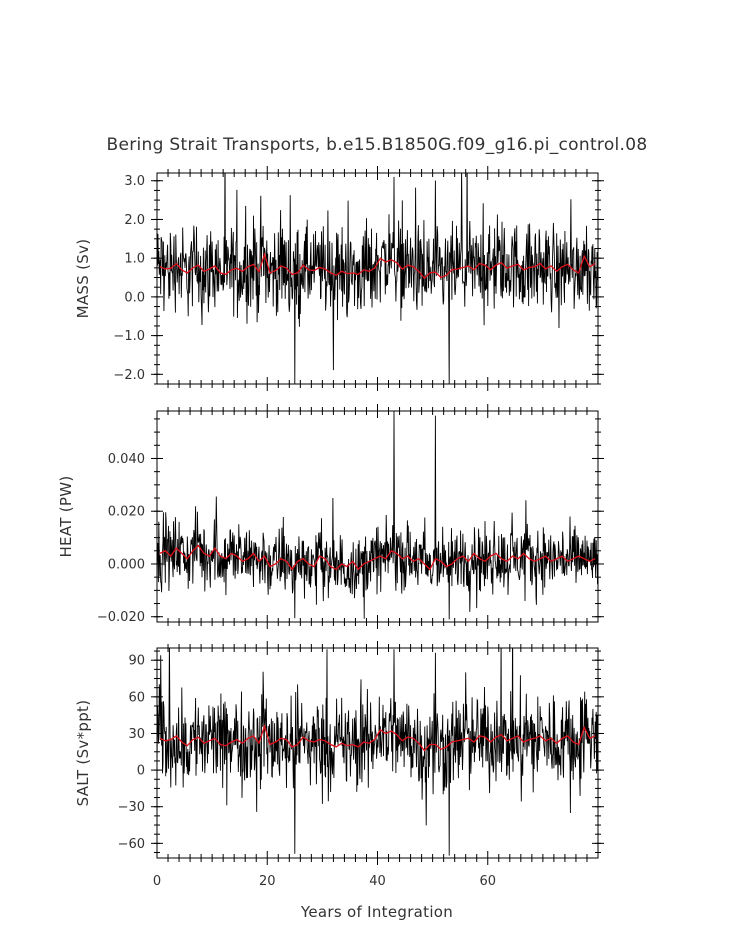  Describe the element at coordinates (131, 807) in the screenshot. I see `y-tick-label: −30` at that location.